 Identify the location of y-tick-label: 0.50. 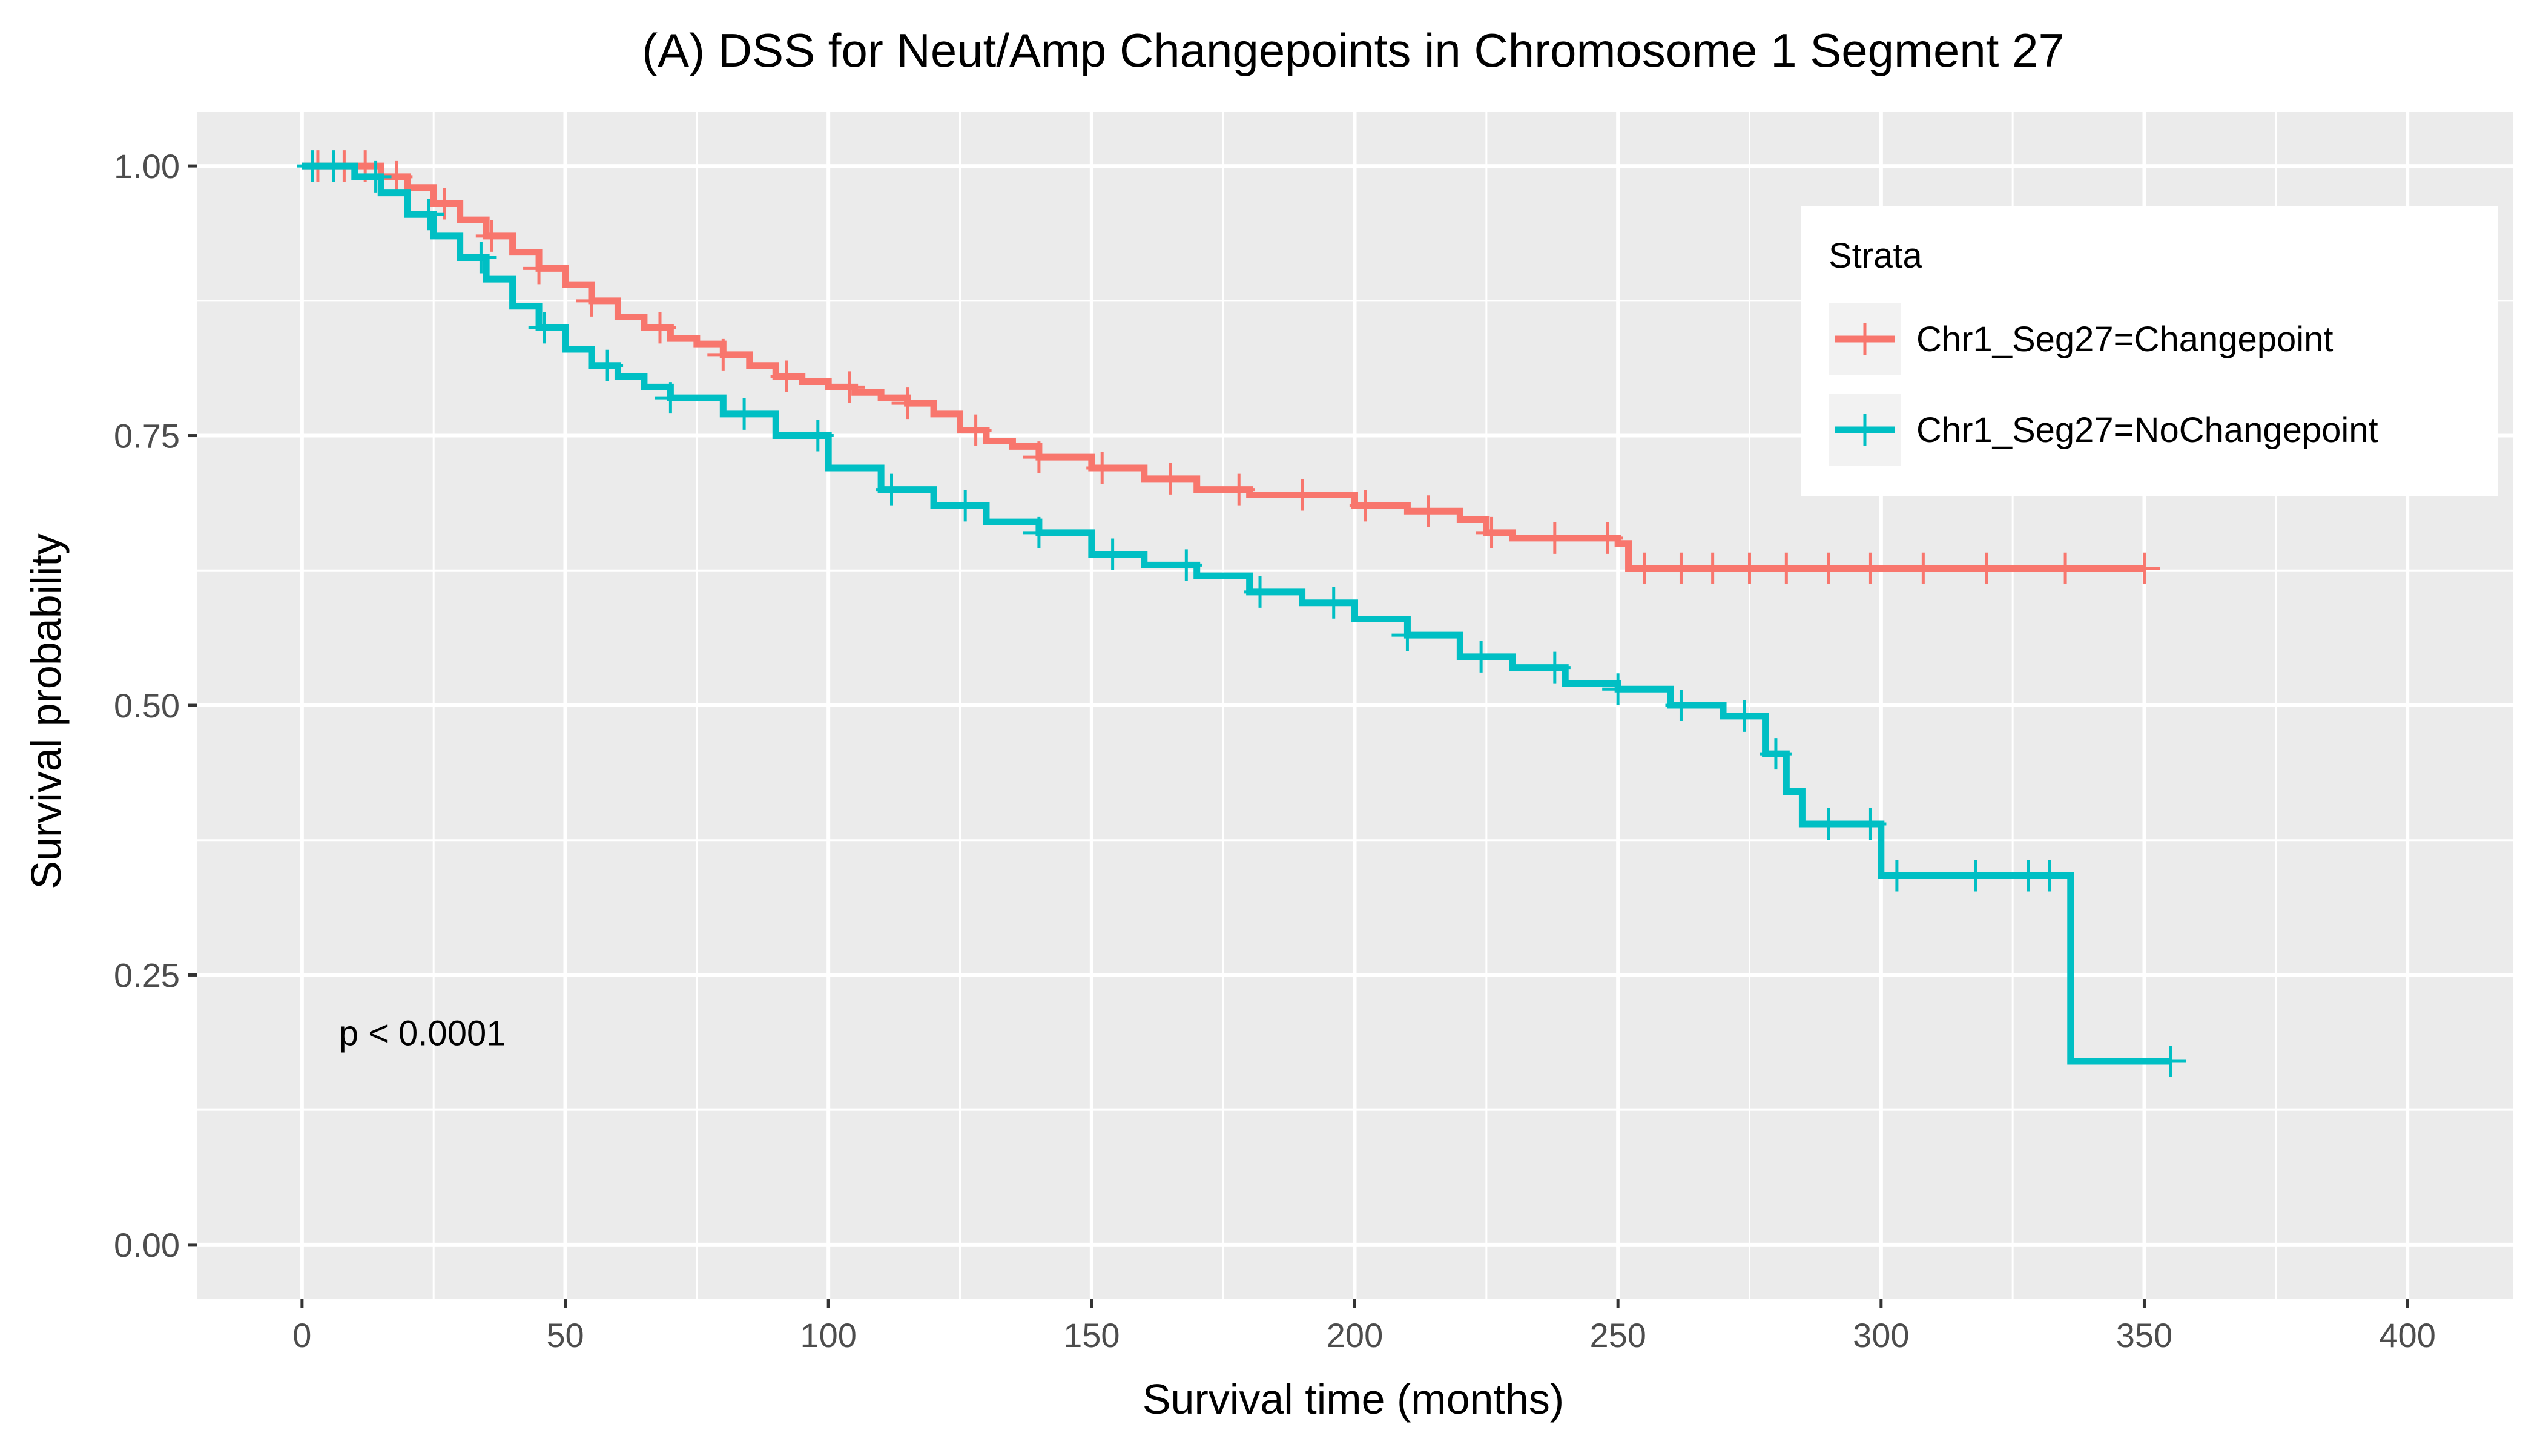
(147, 706).